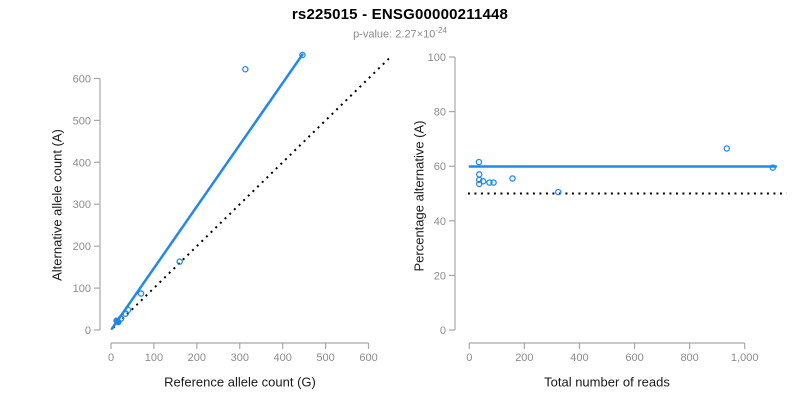 This screenshot has width=800, height=400. I want to click on y-tick-label: 40, so click(440, 222).